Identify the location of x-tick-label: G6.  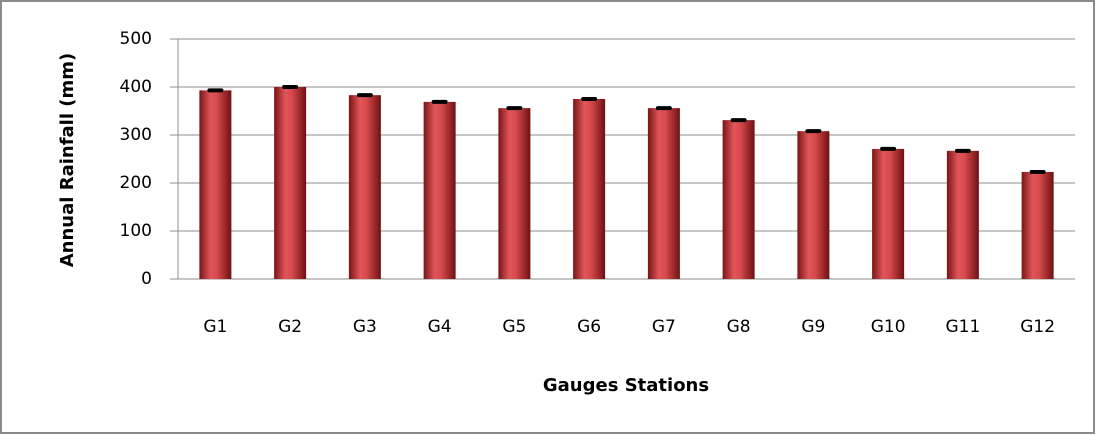
(589, 327).